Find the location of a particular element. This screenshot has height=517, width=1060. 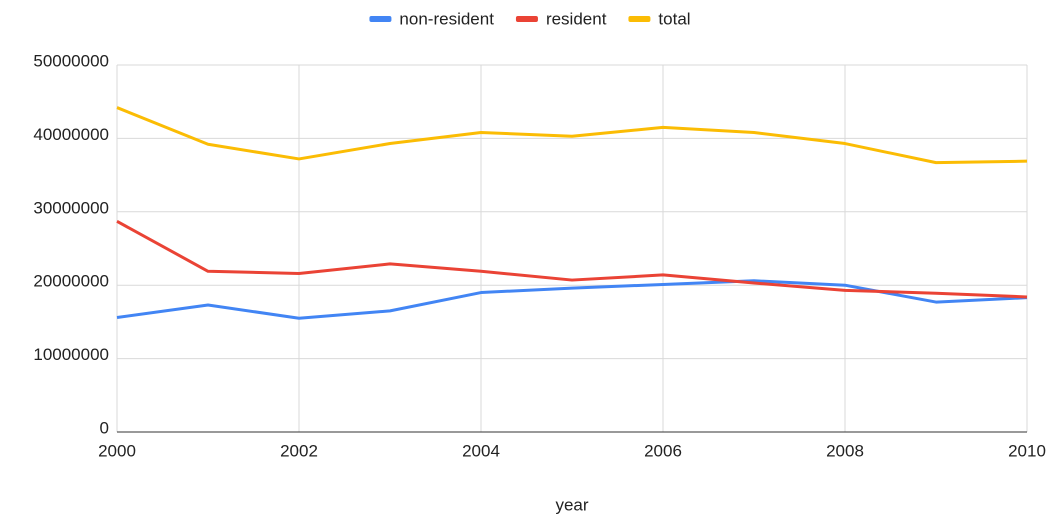

y-tick-label: 20000000 is located at coordinates (71, 281).